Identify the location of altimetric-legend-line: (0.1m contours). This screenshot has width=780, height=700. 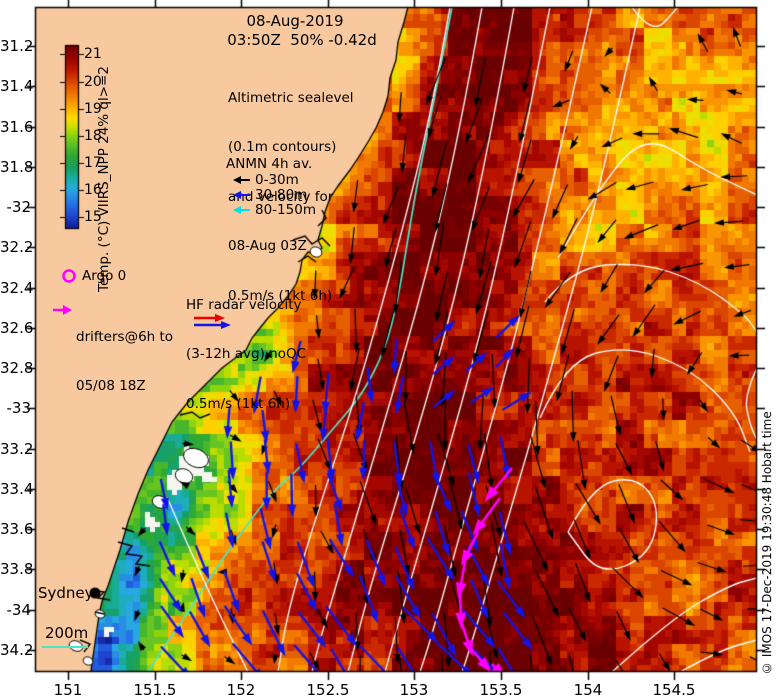
(282, 147).